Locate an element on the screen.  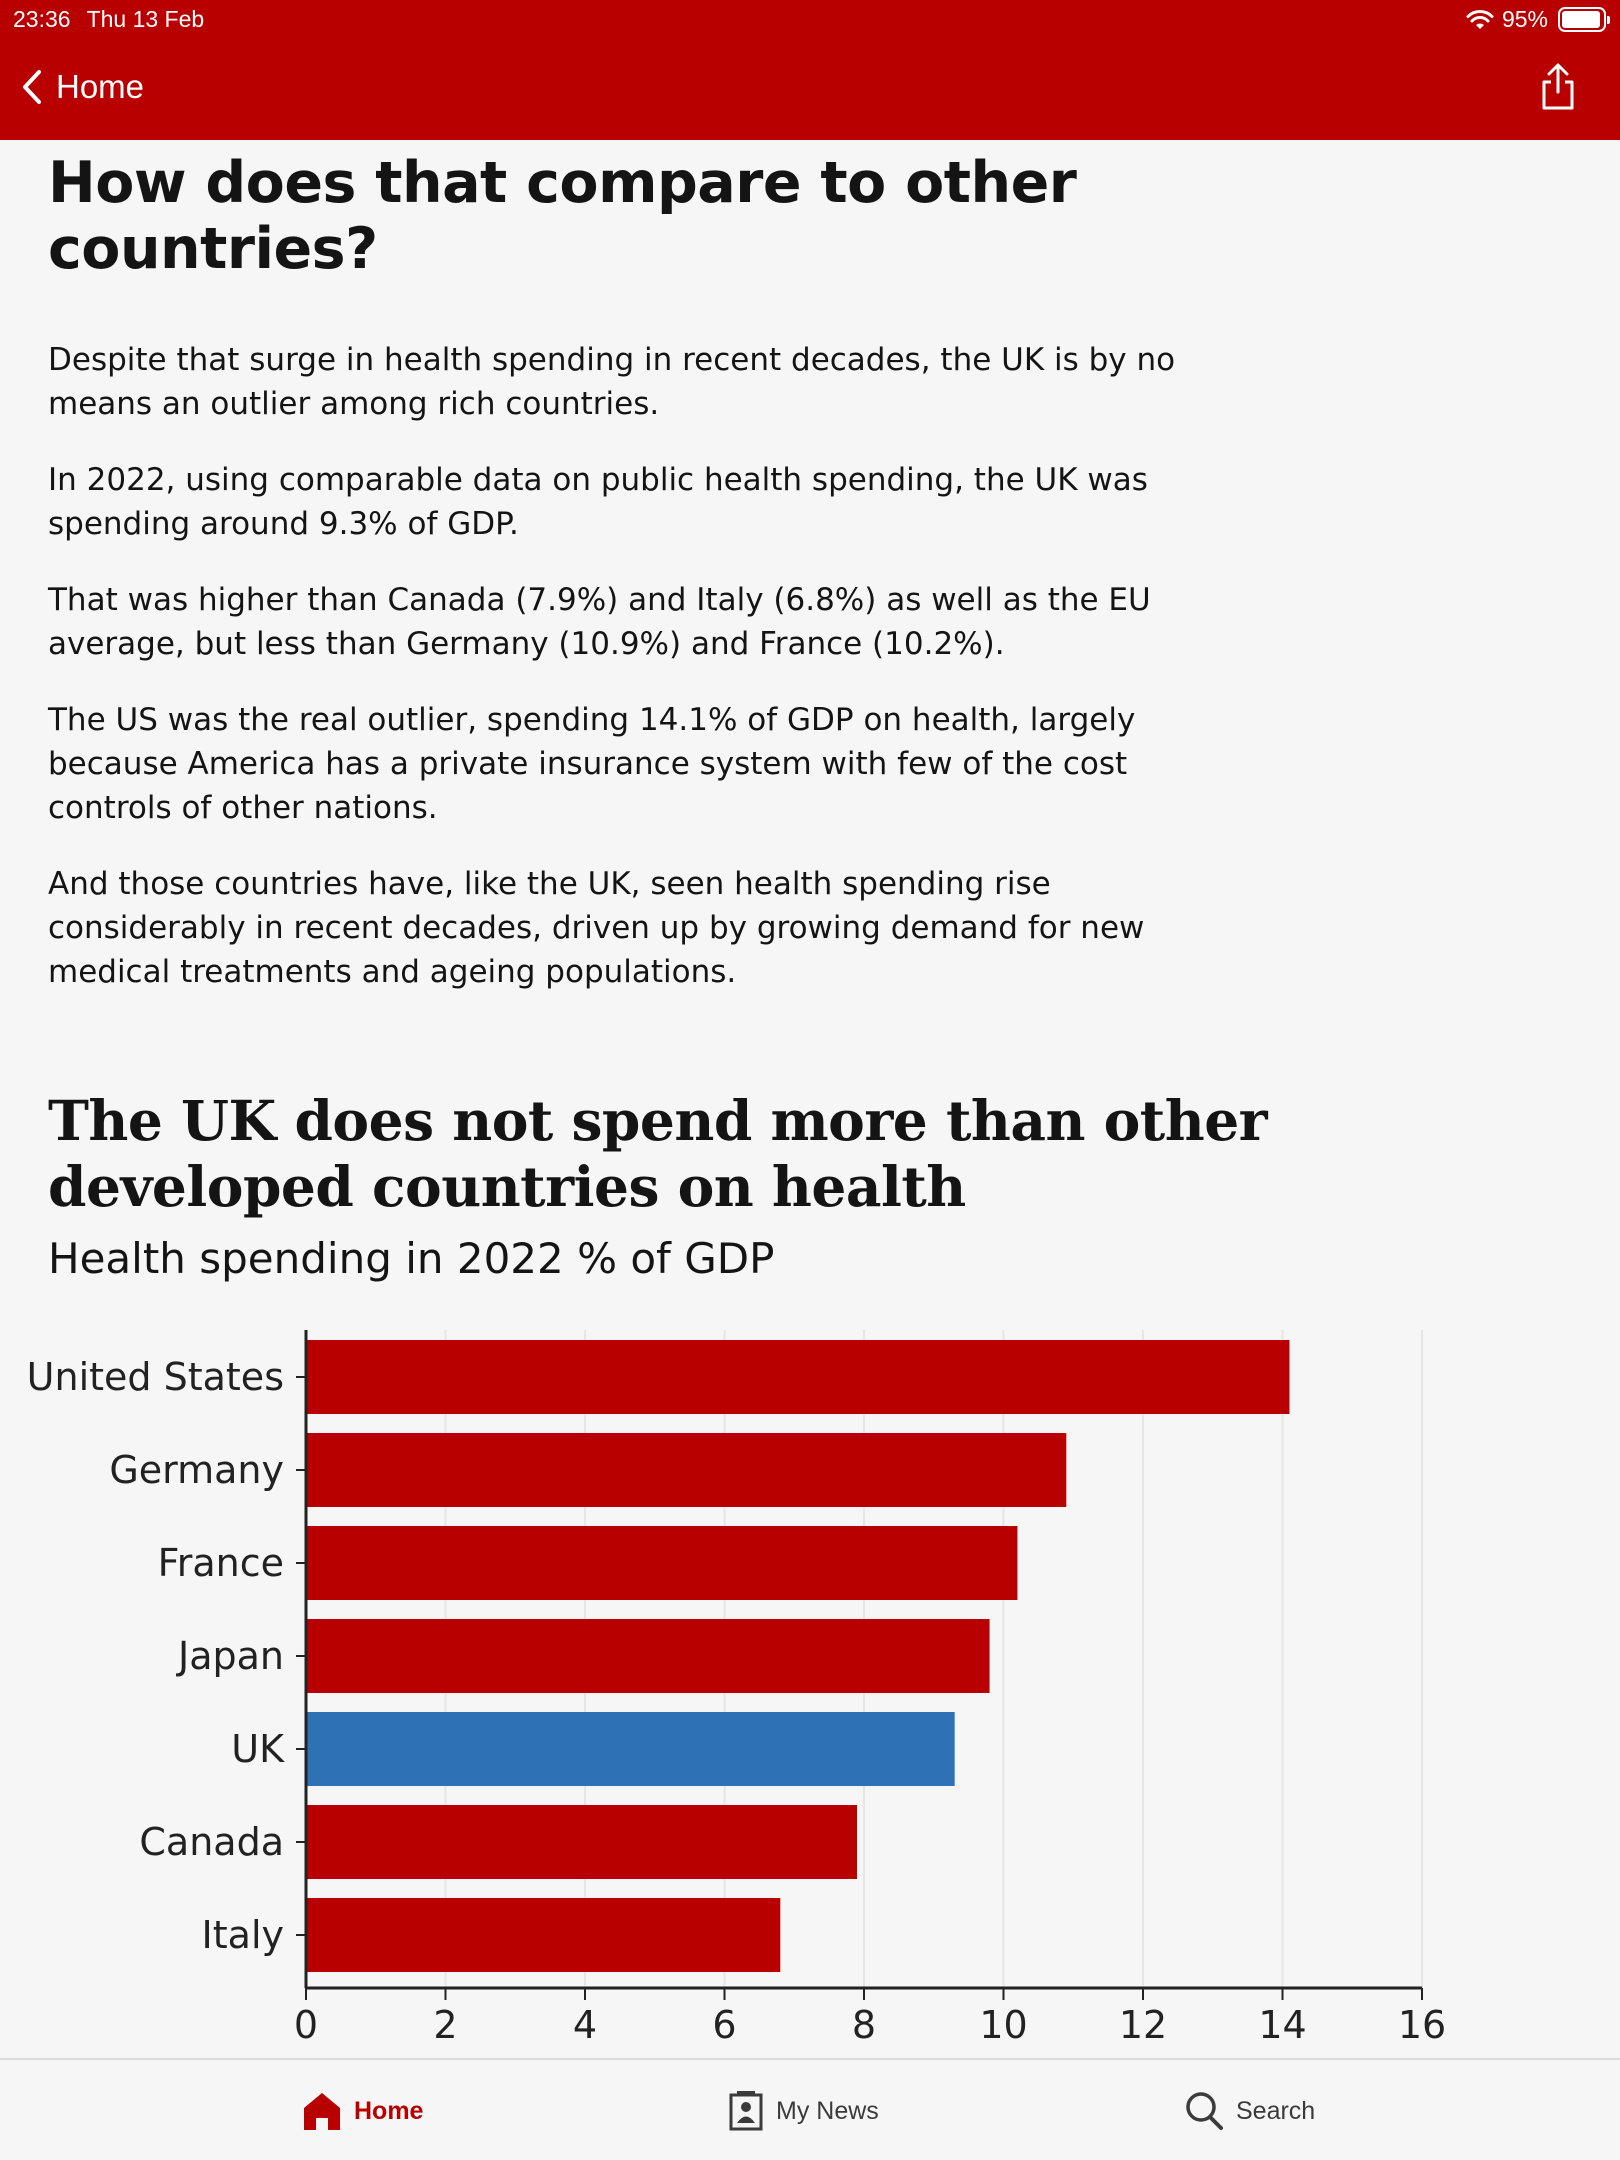
category-label: France is located at coordinates (221, 1563).